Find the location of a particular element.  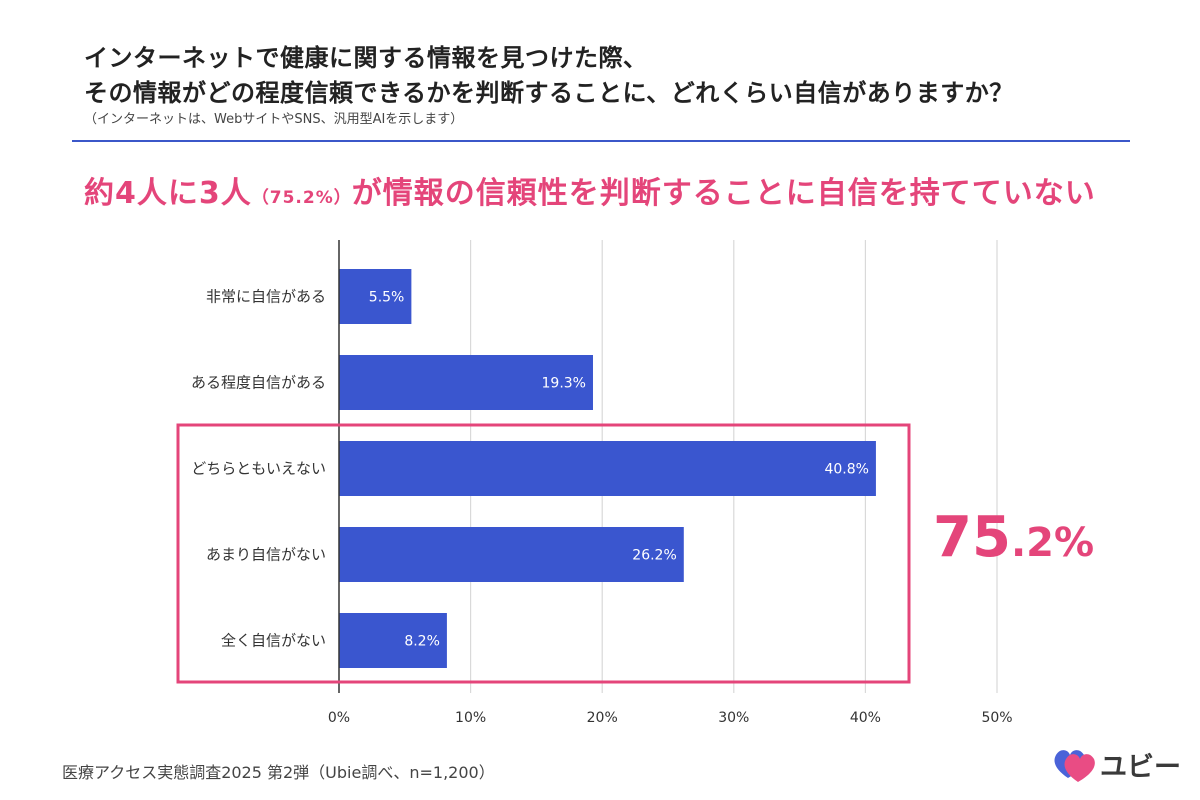

title-note: （インターネットは、WebサイトやSNS、汎用型AIを示します） is located at coordinates (274, 119).